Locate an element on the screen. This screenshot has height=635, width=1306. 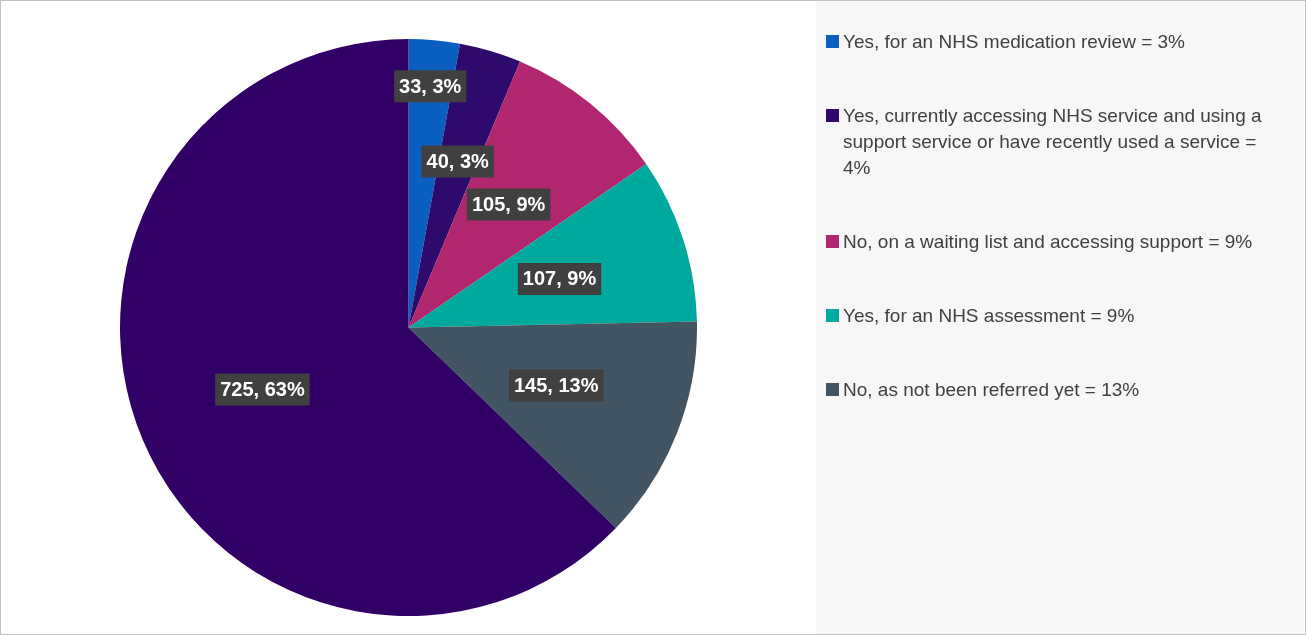
data-label: 725, 63% is located at coordinates (262, 388).